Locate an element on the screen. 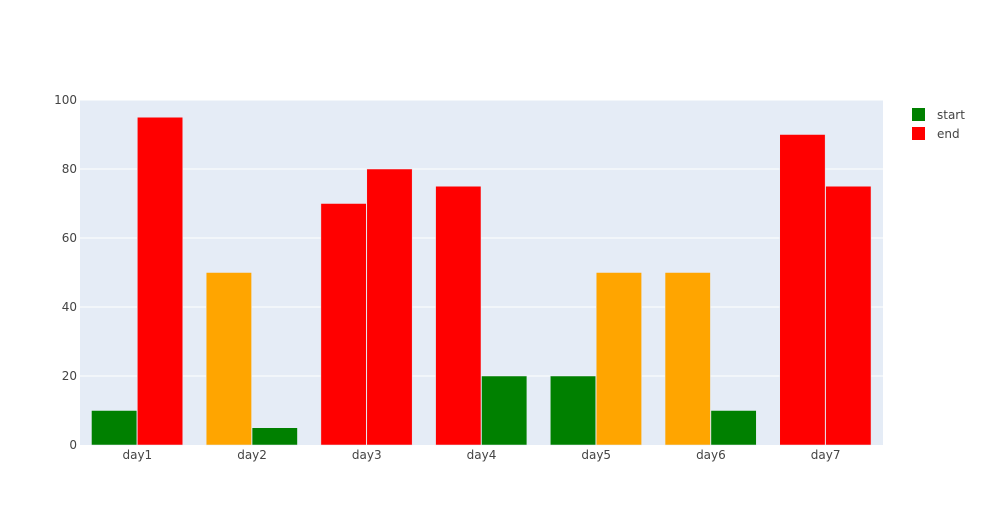 Image resolution: width=983 pixels, height=525 pixels. bar-end-day2 is located at coordinates (274, 436).